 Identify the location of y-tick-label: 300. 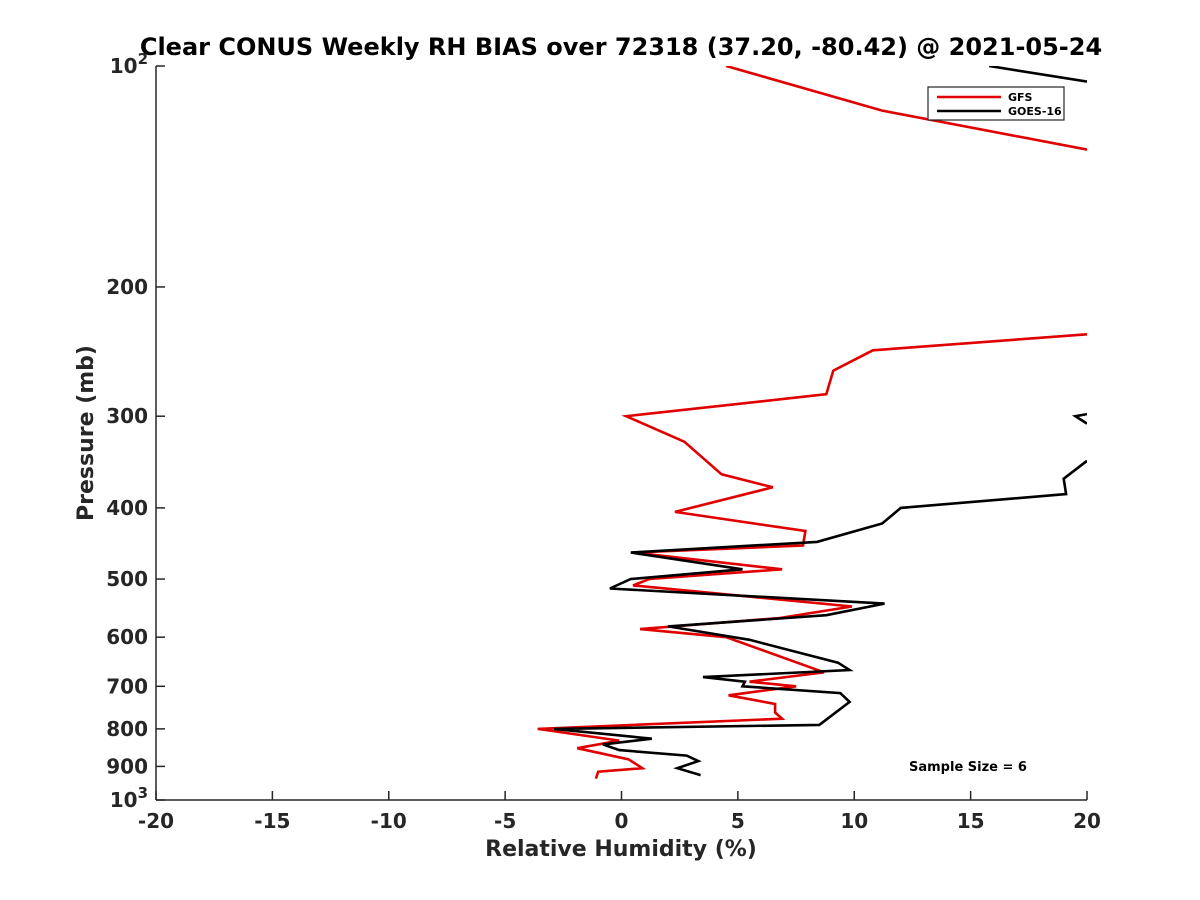
(127, 416).